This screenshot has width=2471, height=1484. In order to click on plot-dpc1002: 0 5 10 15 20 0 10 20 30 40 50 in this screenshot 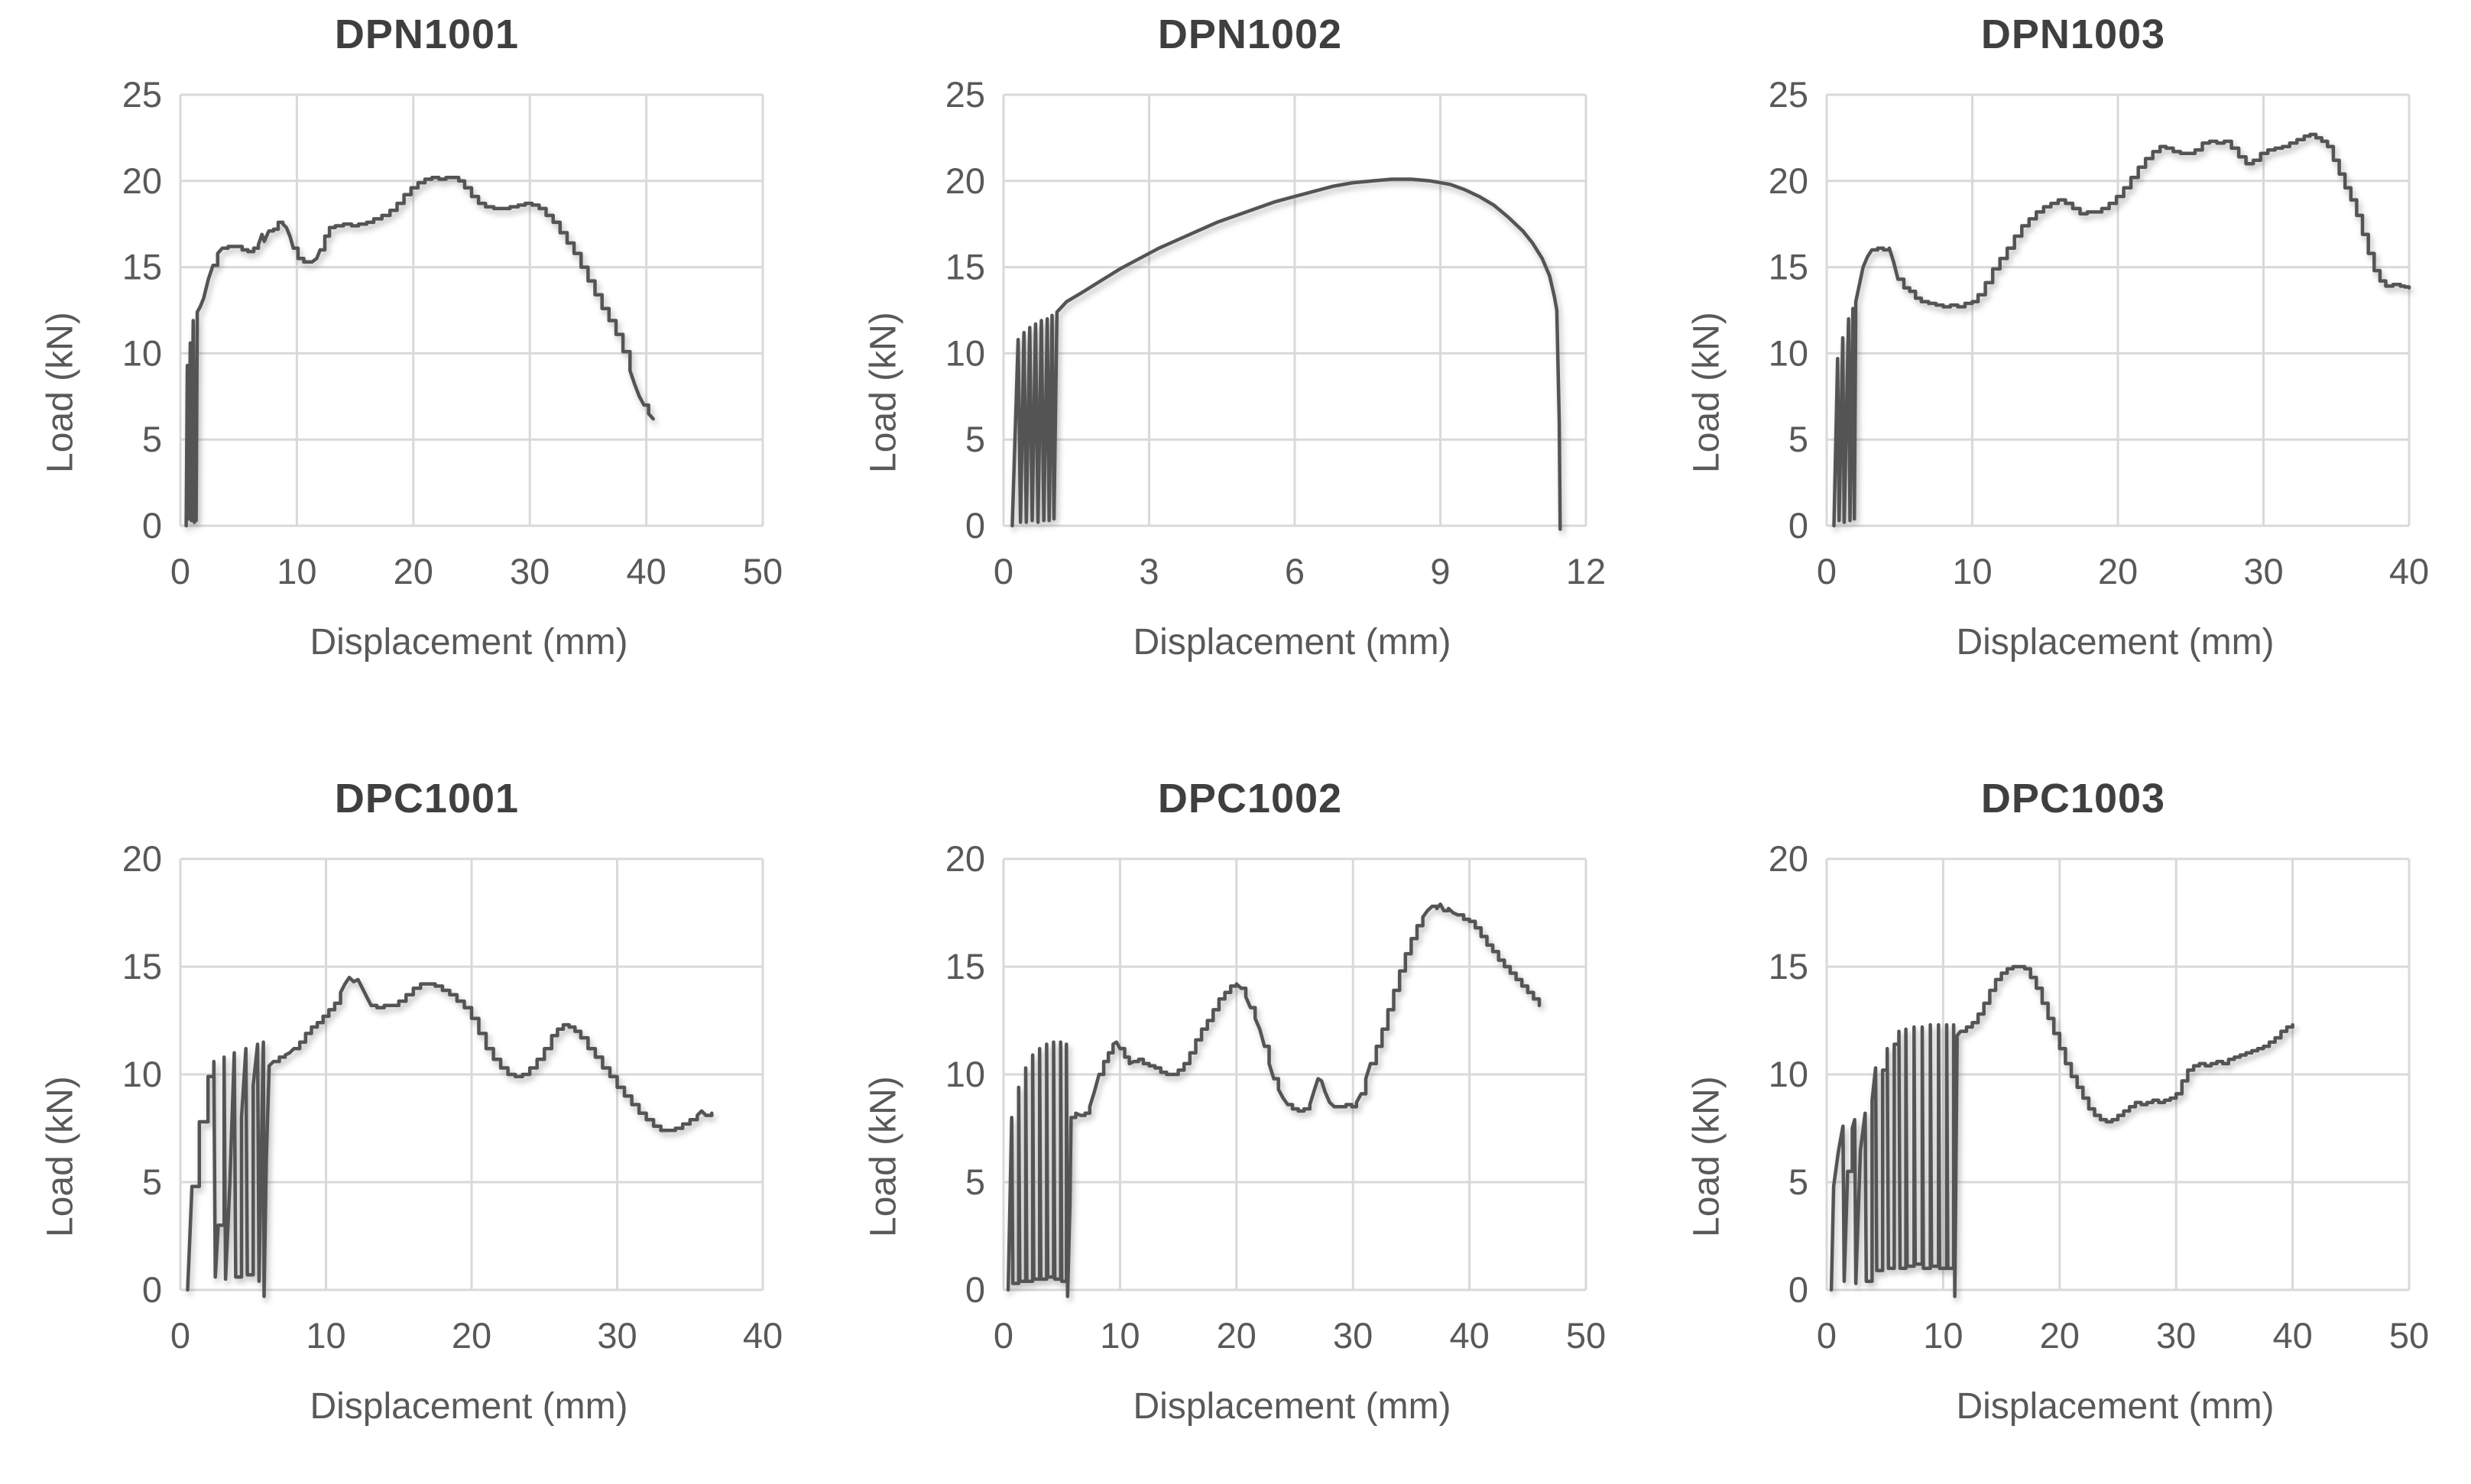, I will do `click(1275, 1097)`.